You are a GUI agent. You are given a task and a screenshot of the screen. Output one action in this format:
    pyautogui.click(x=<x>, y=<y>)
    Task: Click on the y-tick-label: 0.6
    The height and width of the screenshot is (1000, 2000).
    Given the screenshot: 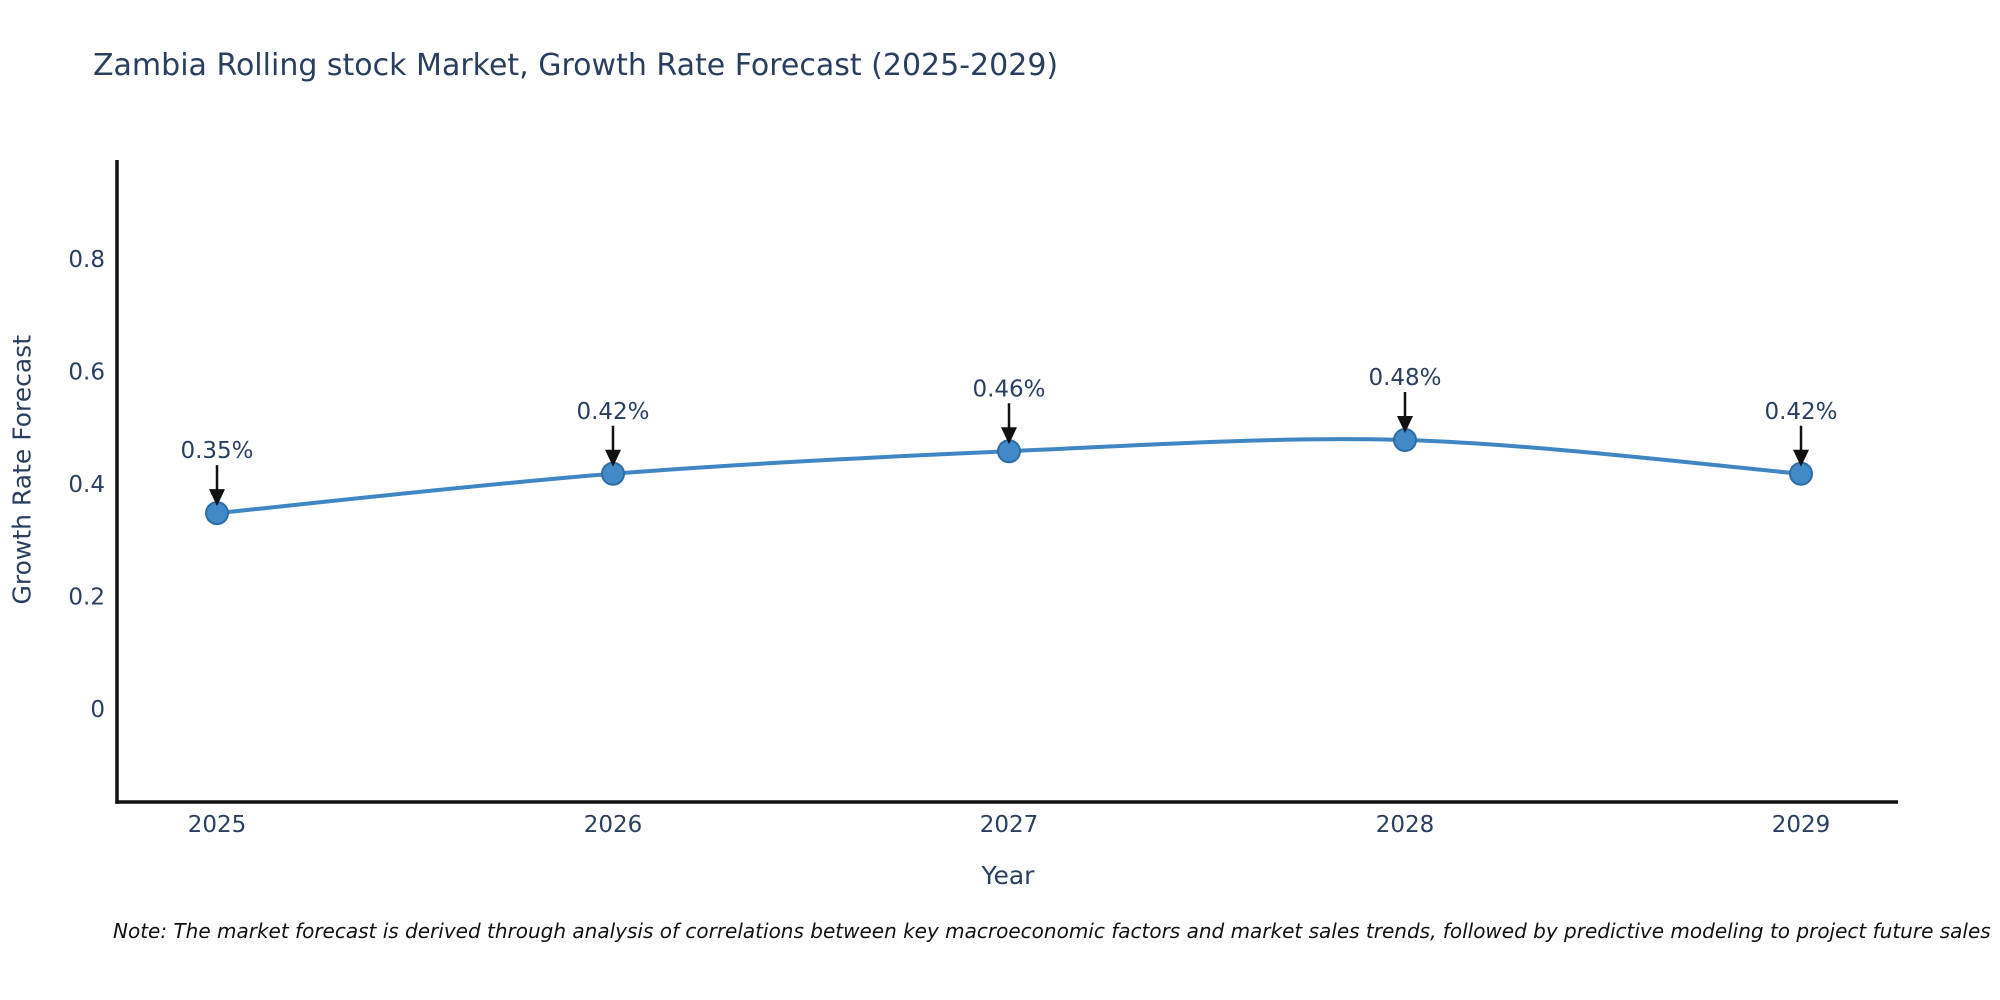 What is the action you would take?
    pyautogui.click(x=86, y=373)
    